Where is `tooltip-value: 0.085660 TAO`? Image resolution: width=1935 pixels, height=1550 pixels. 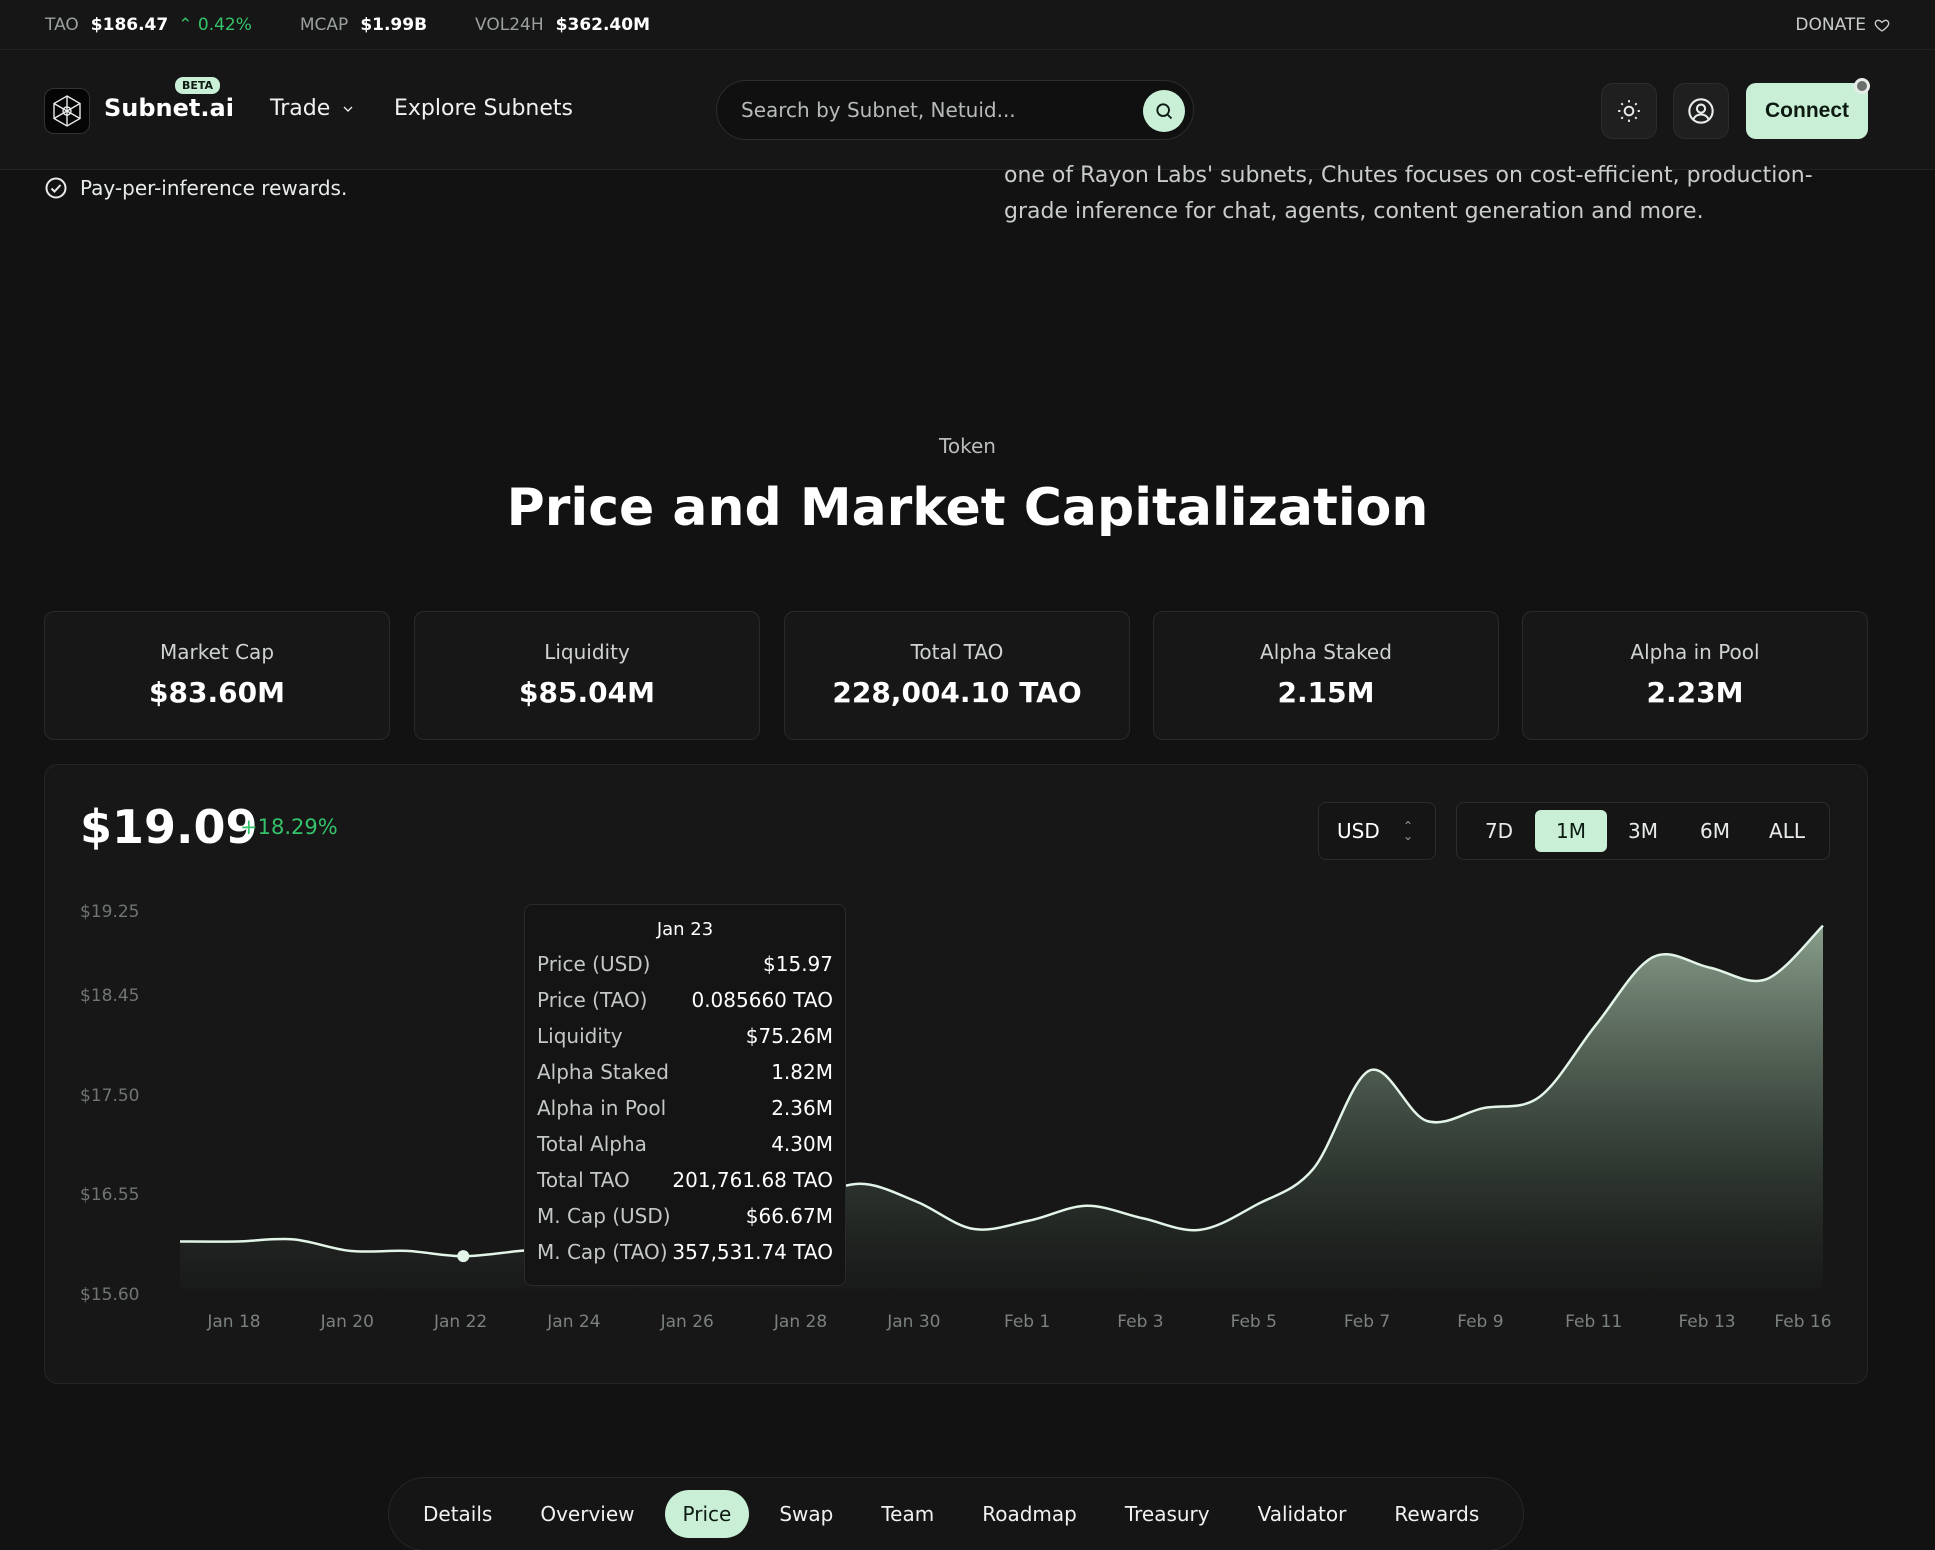
tooltip-value: 0.085660 TAO is located at coordinates (762, 1000).